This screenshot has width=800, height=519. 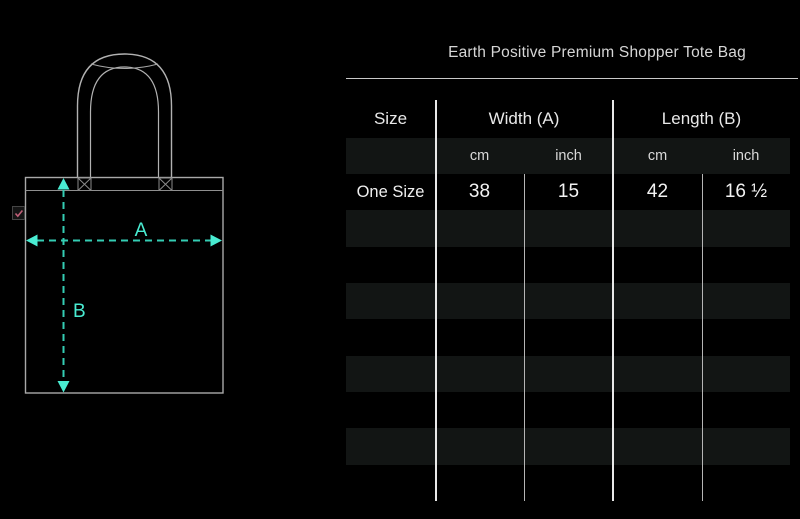 I want to click on dimension-b-arrow-bottom, so click(x=63, y=387).